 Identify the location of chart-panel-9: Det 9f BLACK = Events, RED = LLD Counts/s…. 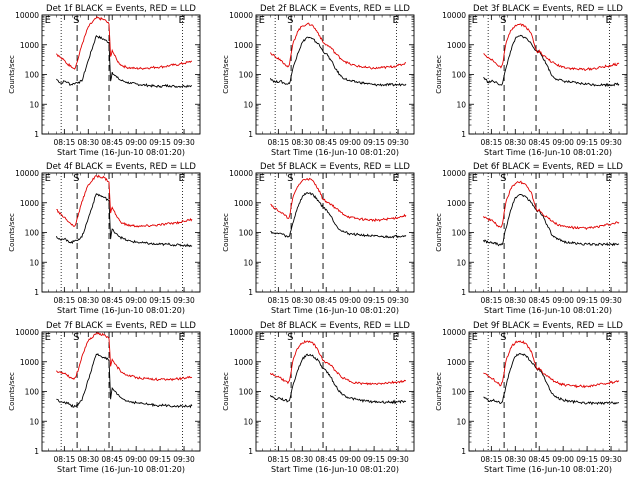
(531, 397).